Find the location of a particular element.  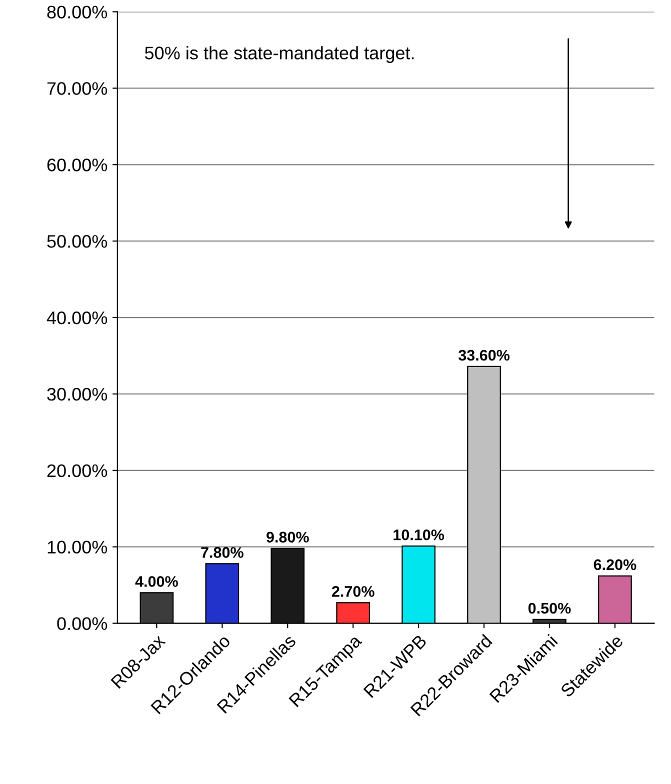

data-label: 9.80% is located at coordinates (287, 537).